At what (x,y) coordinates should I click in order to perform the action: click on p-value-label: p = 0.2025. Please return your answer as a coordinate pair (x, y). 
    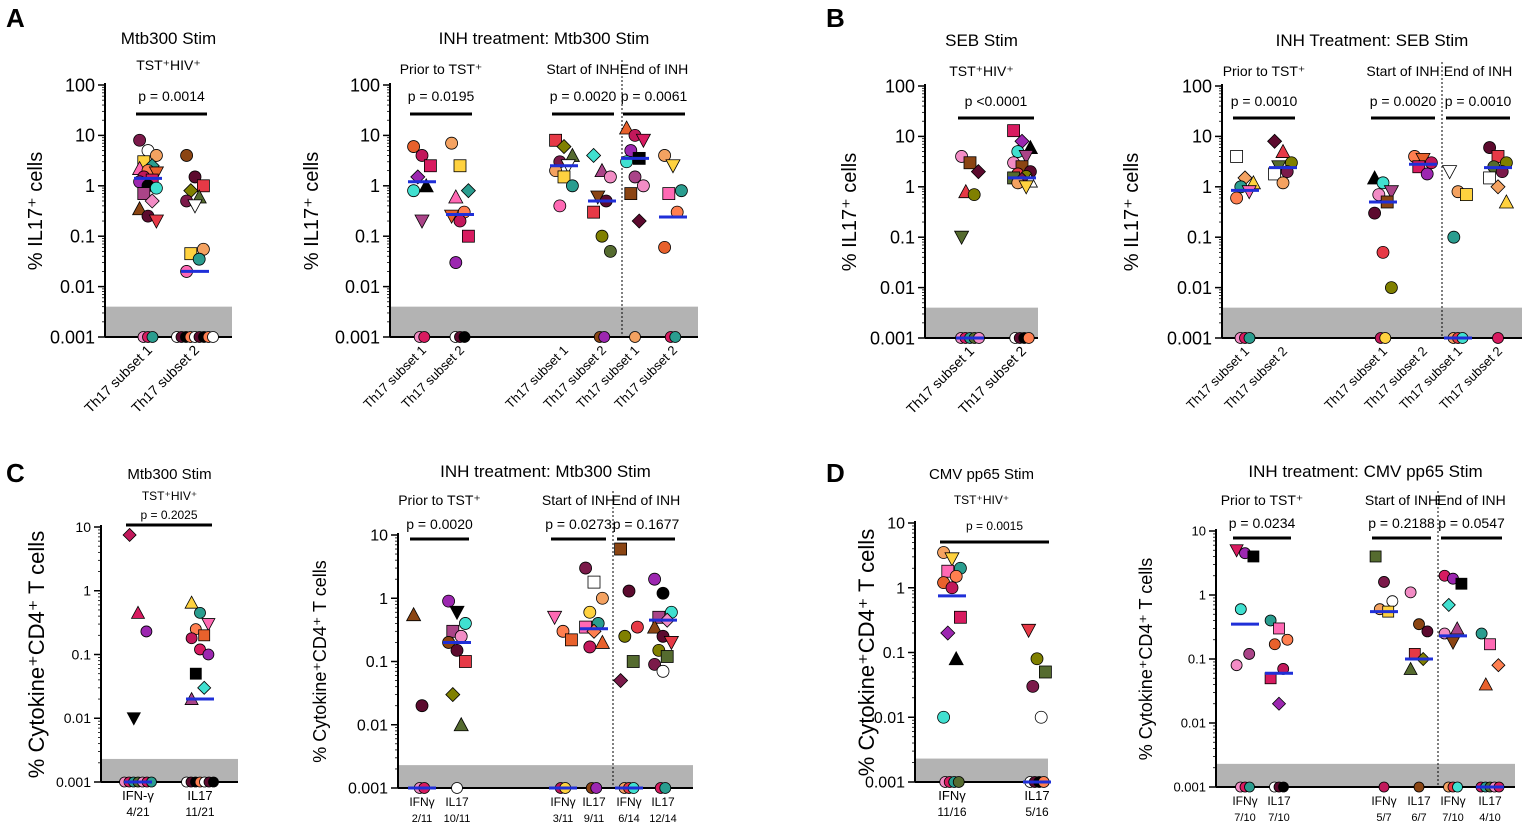
    Looking at the image, I should click on (168, 515).